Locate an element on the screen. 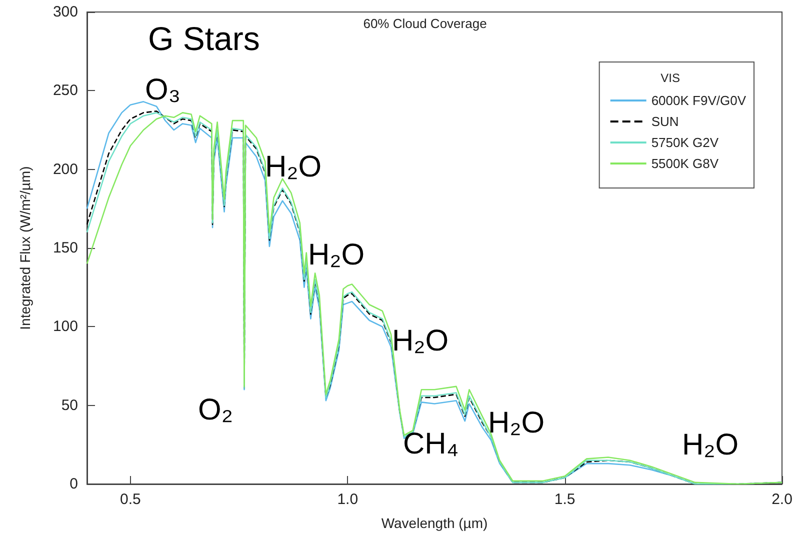 The width and height of the screenshot is (798, 548). legend-label: 5750K G2V is located at coordinates (685, 142).